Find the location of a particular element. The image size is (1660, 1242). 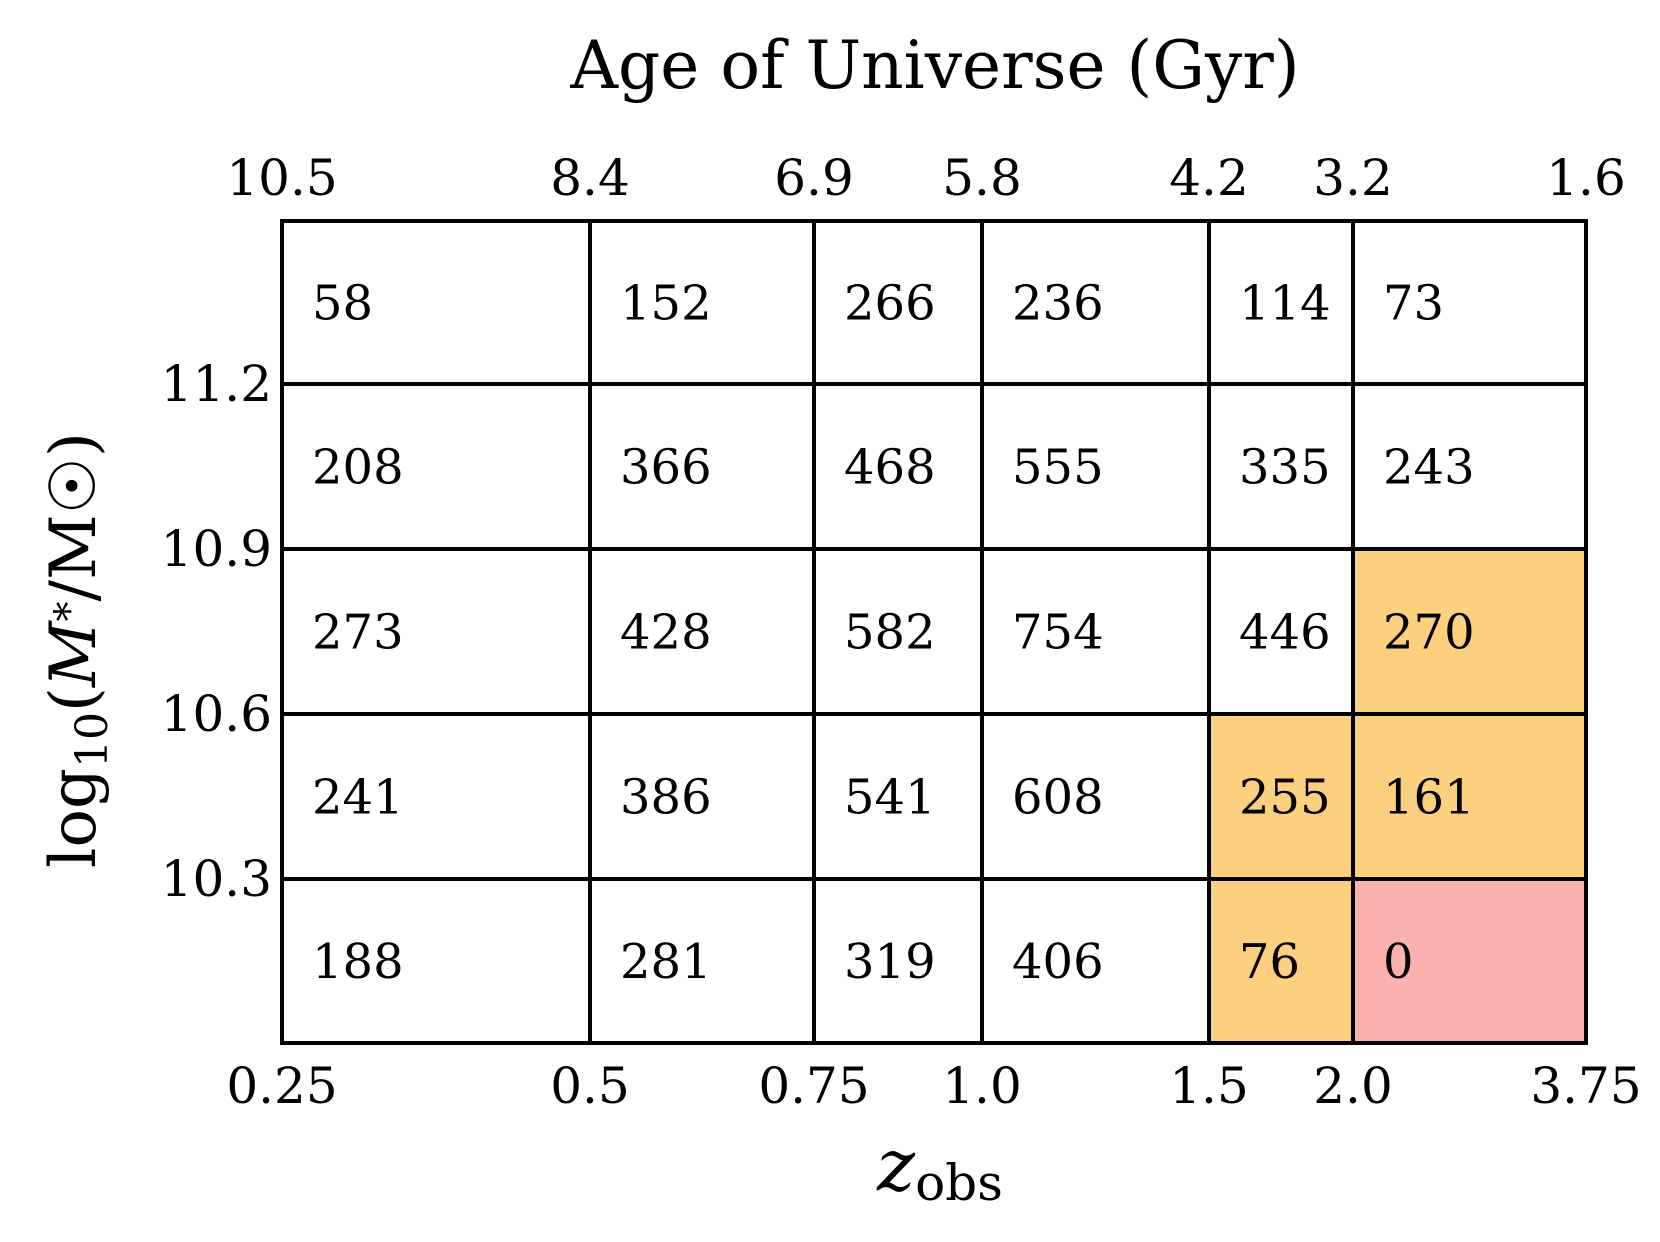

top-tick-label: 8.4 is located at coordinates (590, 178).